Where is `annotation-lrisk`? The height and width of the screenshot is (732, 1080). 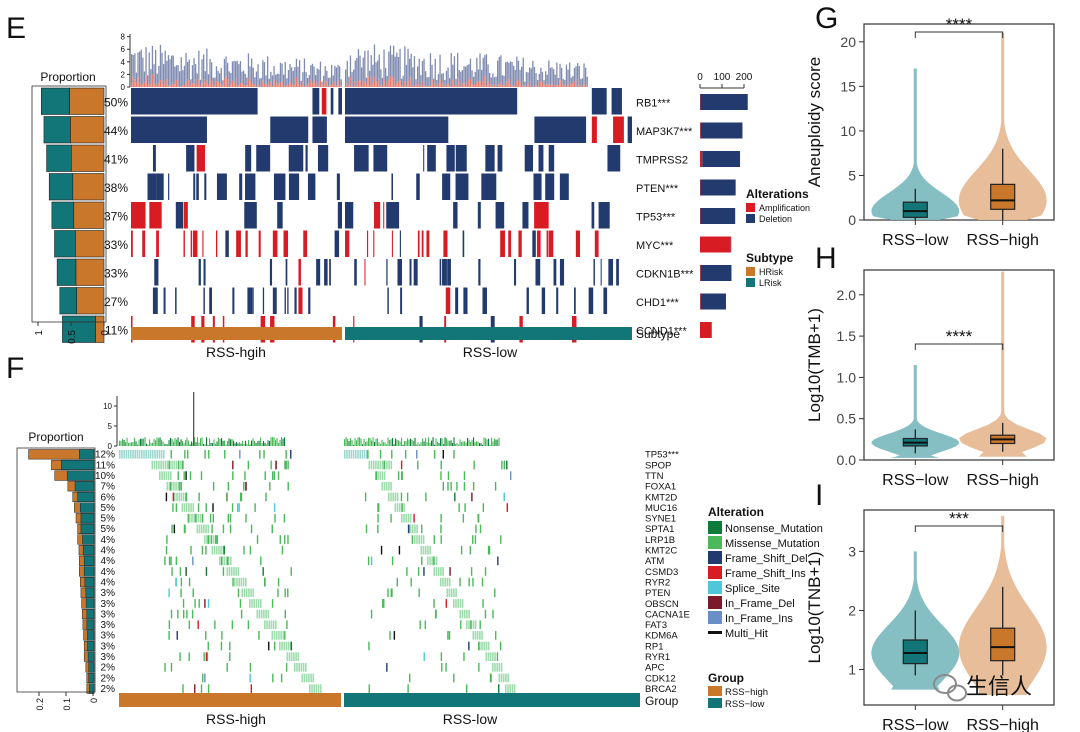
annotation-lrisk is located at coordinates (488, 333).